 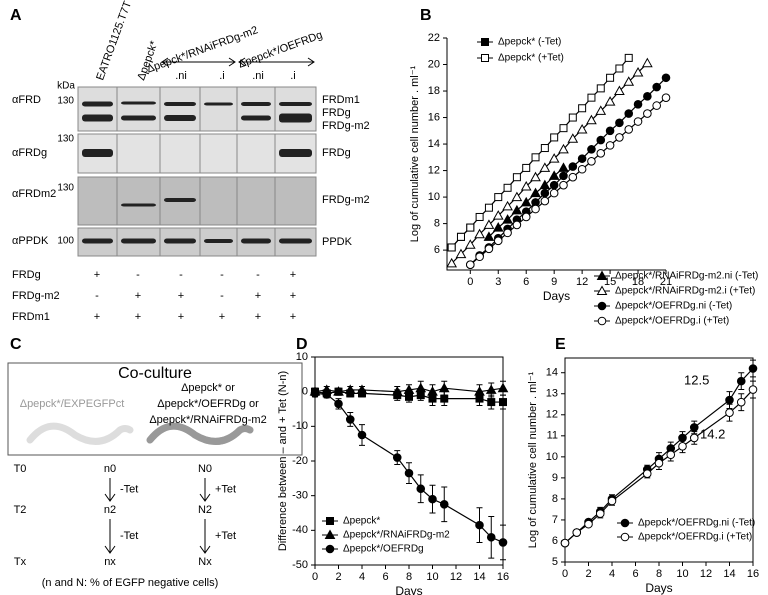 I want to click on x-tick-label: 18, so click(x=638, y=282).